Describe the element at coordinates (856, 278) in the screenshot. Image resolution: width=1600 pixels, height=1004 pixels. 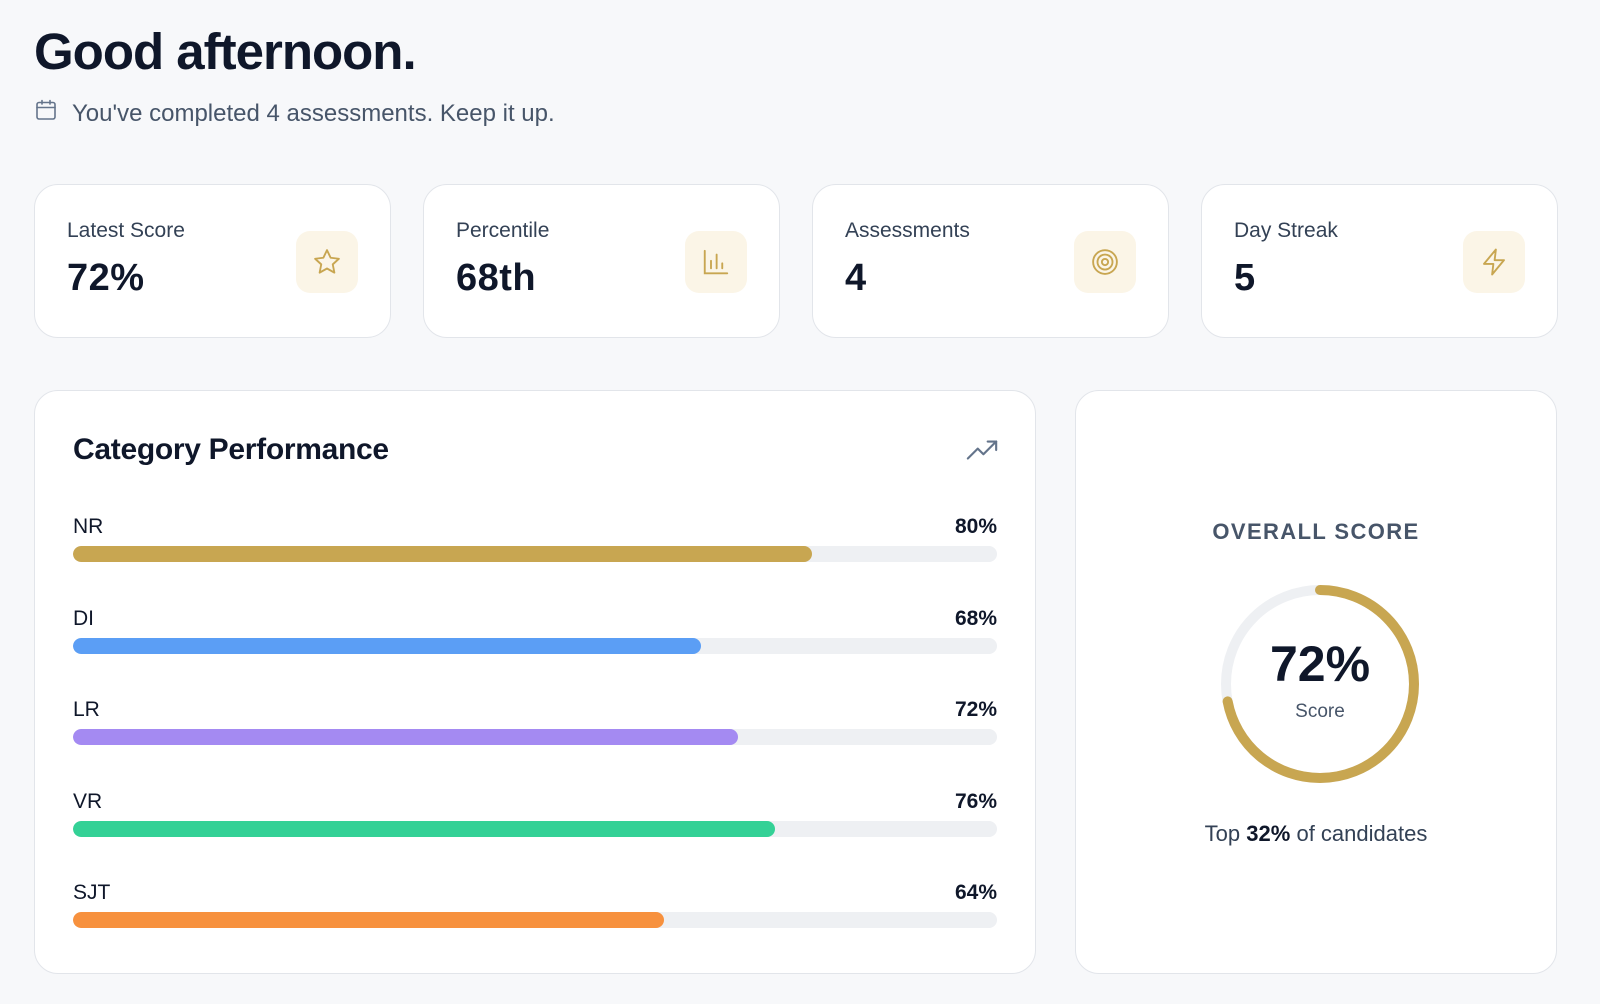
I see `stat-value: 4` at that location.